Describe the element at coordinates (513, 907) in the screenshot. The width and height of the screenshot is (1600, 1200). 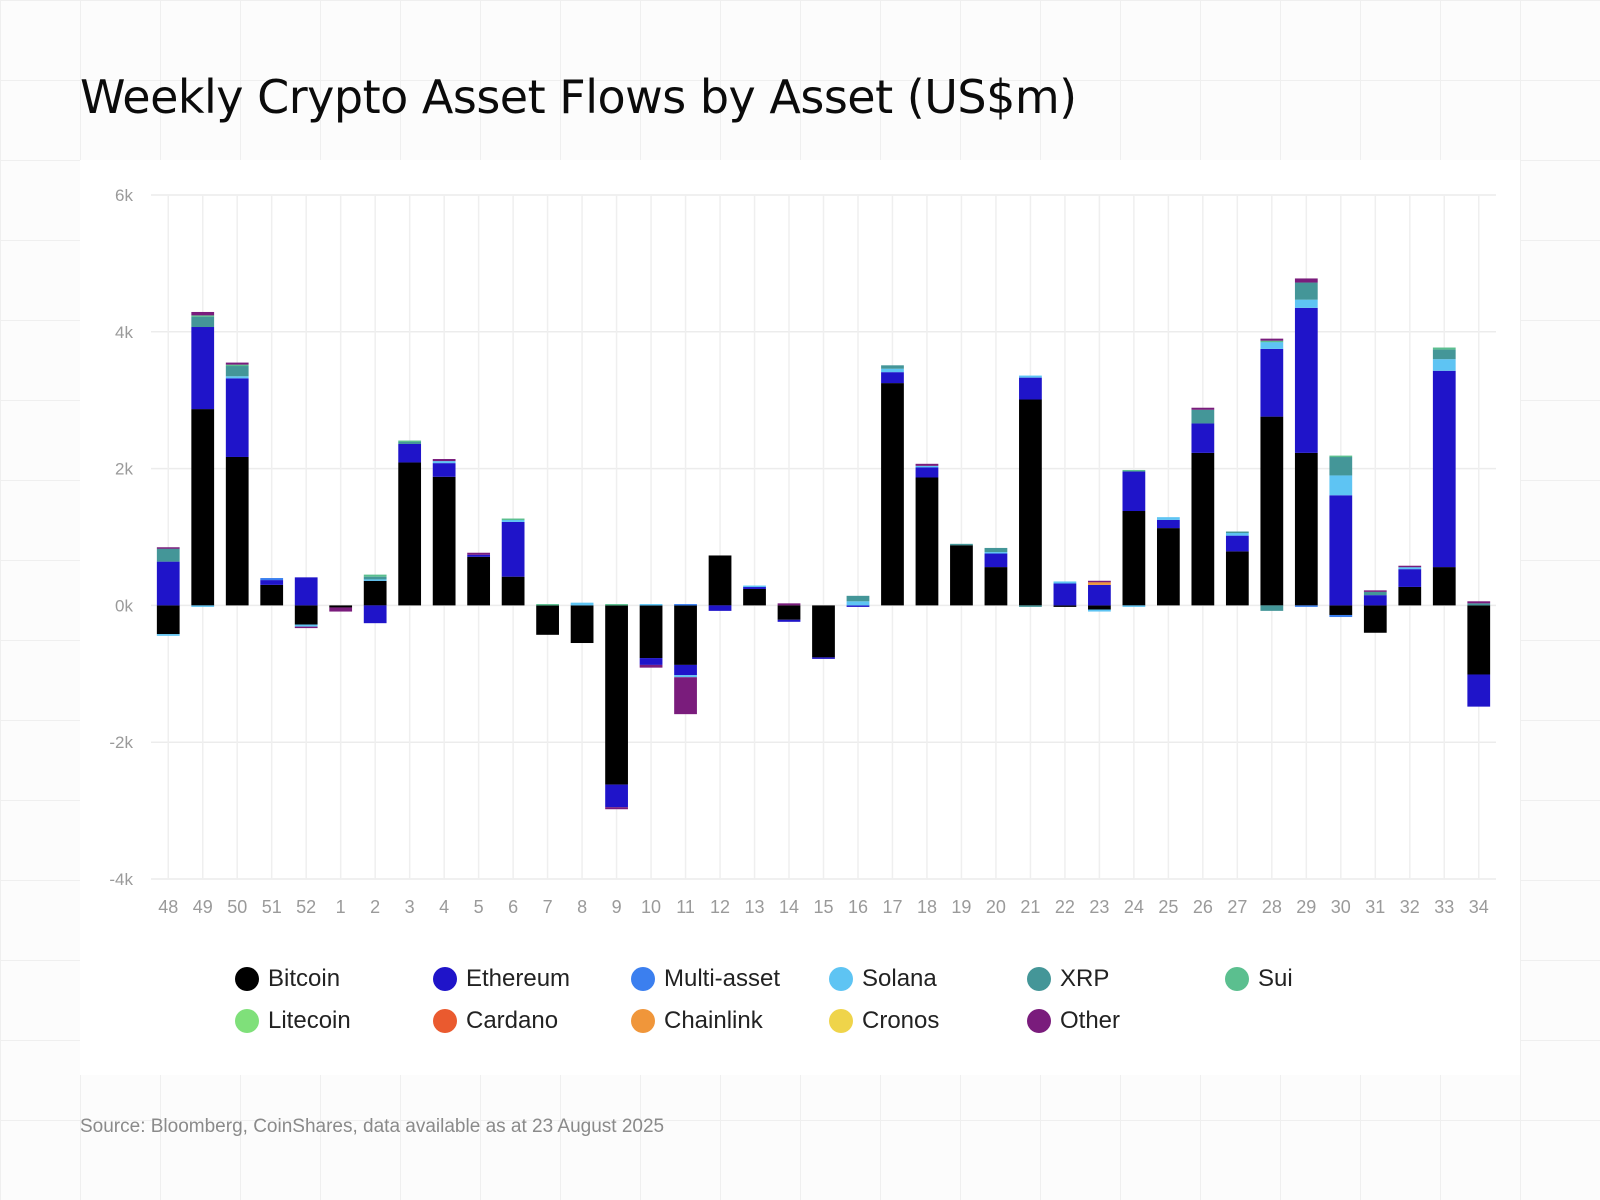
I see `x-tick-label: 6` at that location.